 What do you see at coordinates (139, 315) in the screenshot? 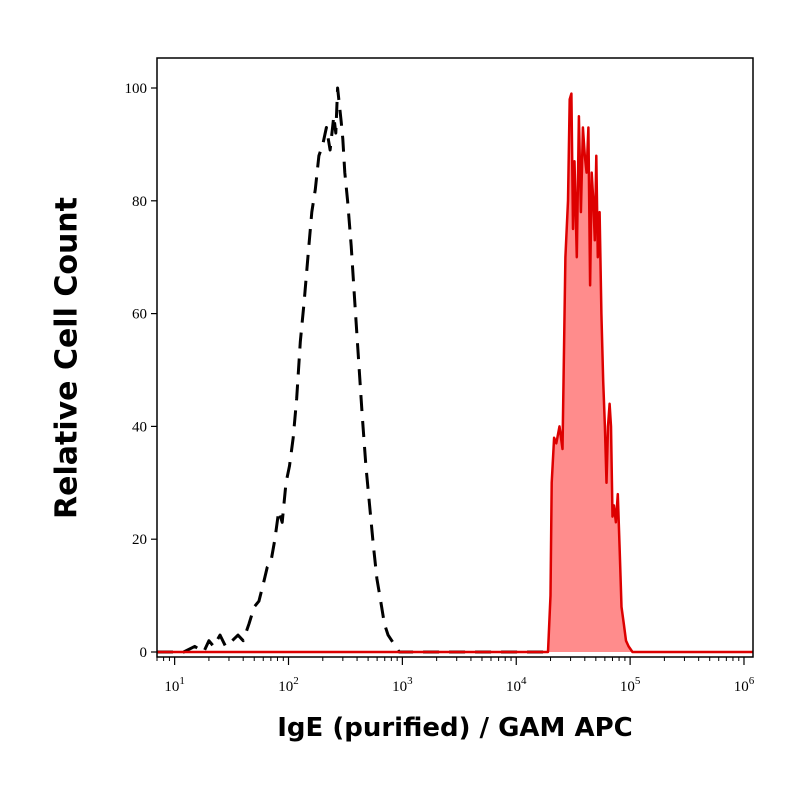
I see `y-tick-label: 60` at bounding box center [139, 315].